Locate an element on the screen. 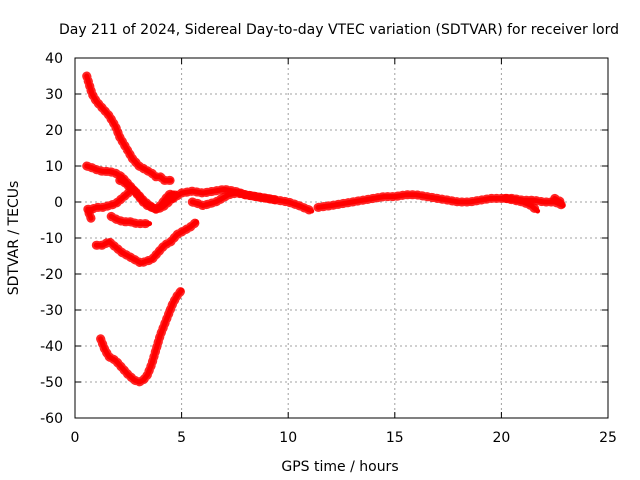 The width and height of the screenshot is (640, 480). y-tick-label: 40 is located at coordinates (54, 59).